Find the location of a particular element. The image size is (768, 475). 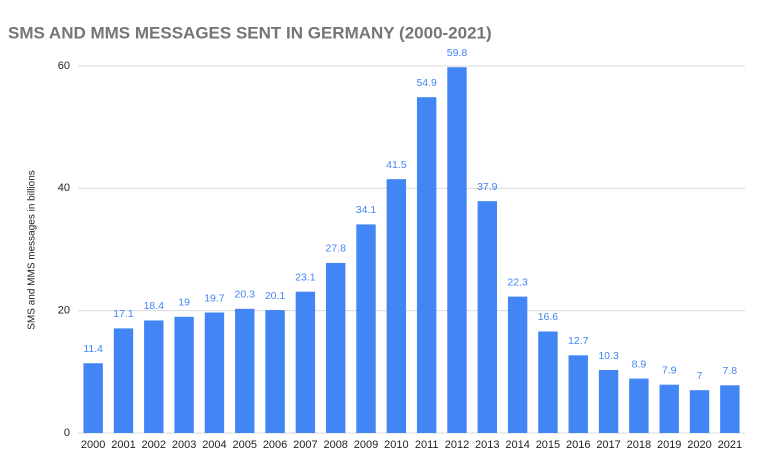

x-tick-label: 2020 is located at coordinates (699, 445).